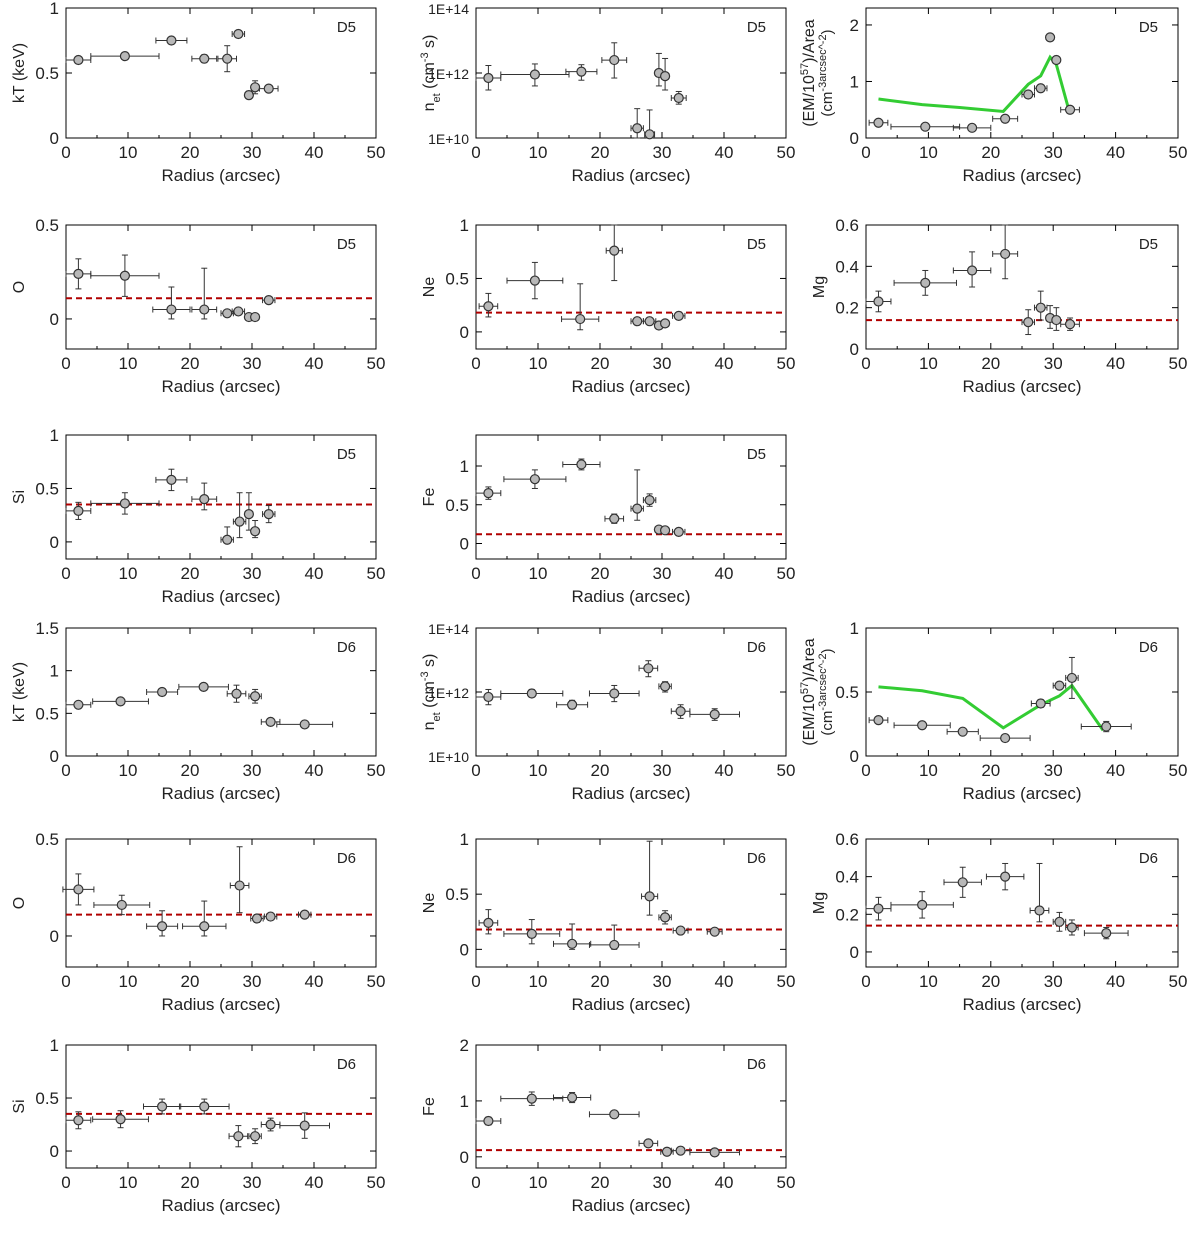 The width and height of the screenshot is (1198, 1236). I want to click on panel-O-D5: 0 10 20 30 40 50 0 0.5 Radius (arcsec) O D5, so click(198, 306).